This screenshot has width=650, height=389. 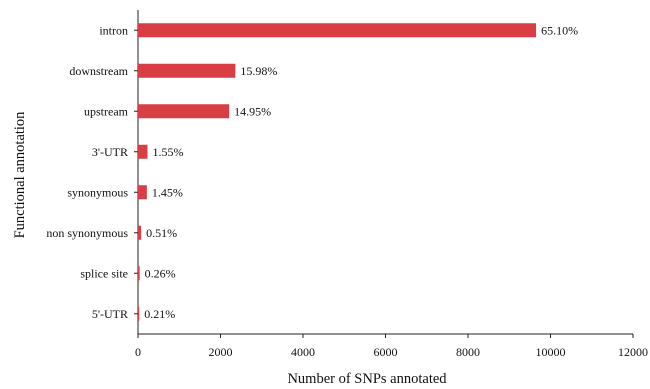 What do you see at coordinates (97, 192) in the screenshot?
I see `category-label: synonymous` at bounding box center [97, 192].